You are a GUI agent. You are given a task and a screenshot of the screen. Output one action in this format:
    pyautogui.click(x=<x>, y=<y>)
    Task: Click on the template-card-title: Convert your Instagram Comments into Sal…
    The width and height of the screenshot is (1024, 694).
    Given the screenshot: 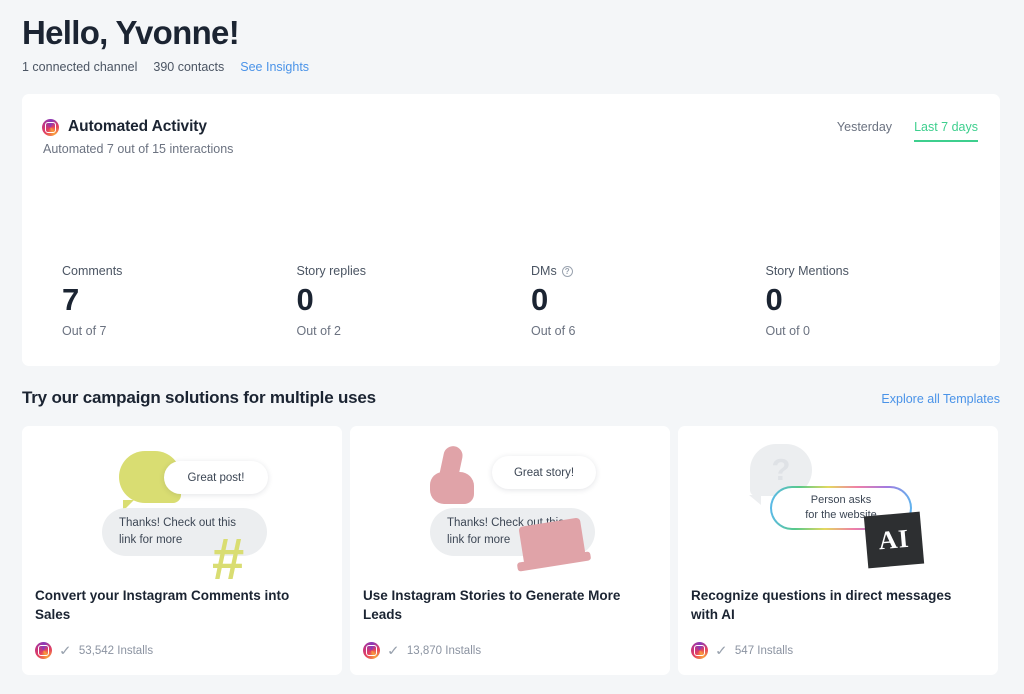 What is the action you would take?
    pyautogui.click(x=162, y=605)
    